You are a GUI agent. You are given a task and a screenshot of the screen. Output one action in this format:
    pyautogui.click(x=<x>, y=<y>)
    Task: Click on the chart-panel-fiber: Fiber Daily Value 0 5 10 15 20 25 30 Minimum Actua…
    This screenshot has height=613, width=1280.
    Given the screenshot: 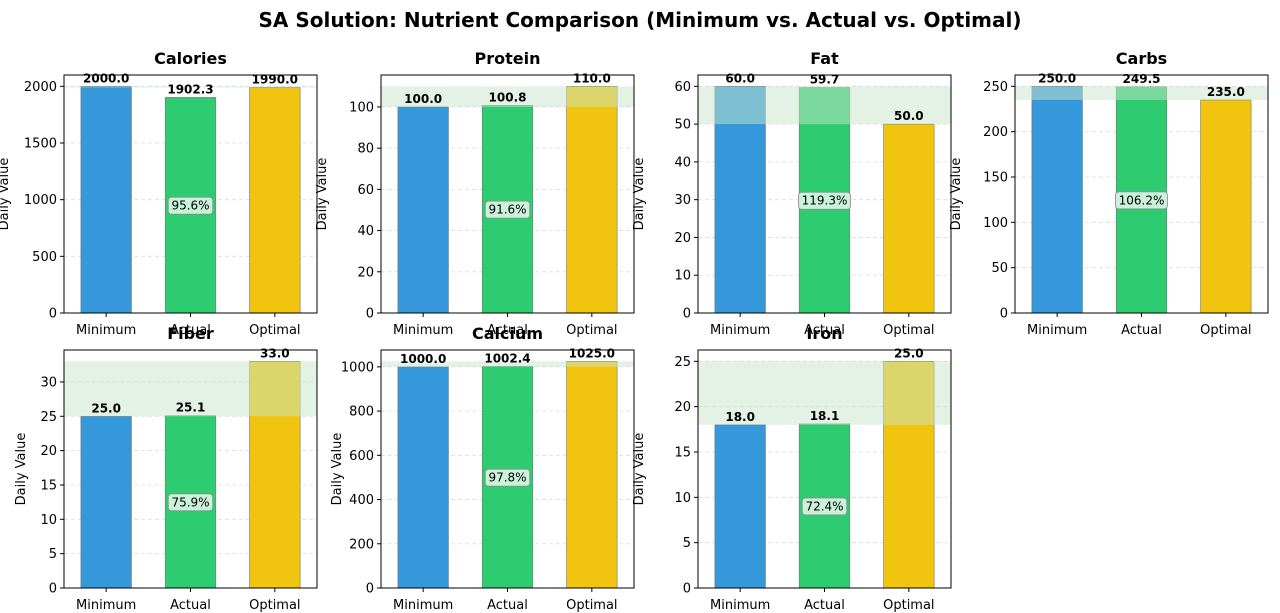 What is the action you would take?
    pyautogui.click(x=159, y=468)
    